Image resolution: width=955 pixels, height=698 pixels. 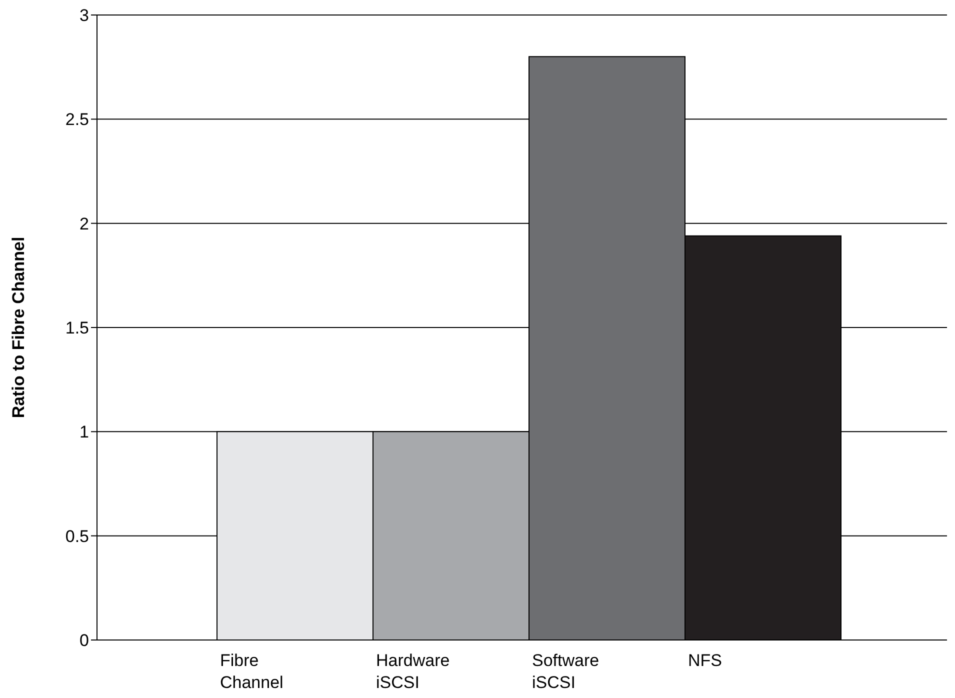 What do you see at coordinates (84, 432) in the screenshot?
I see `y-tick-label: 1` at bounding box center [84, 432].